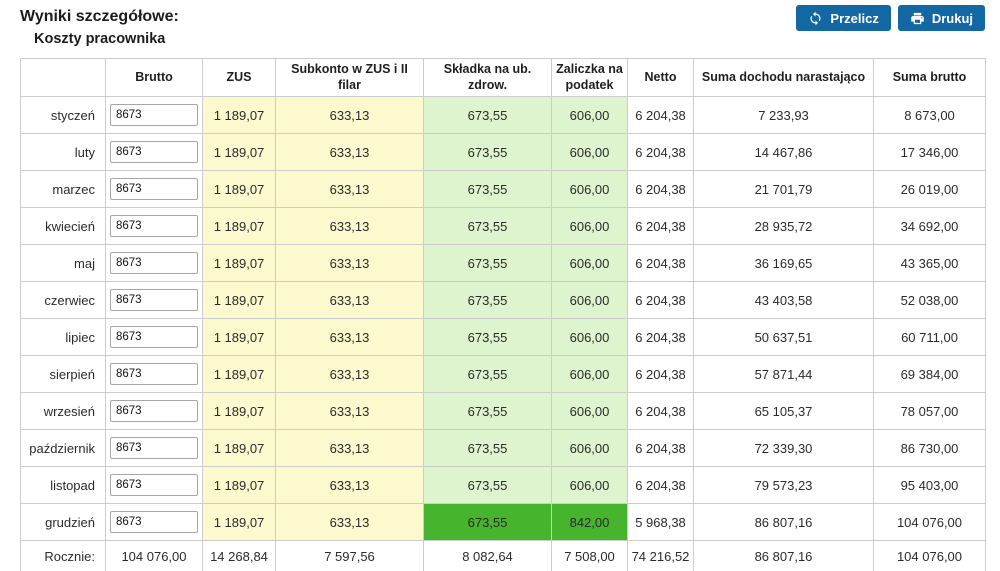  What do you see at coordinates (917, 18) in the screenshot?
I see `printer-icon` at bounding box center [917, 18].